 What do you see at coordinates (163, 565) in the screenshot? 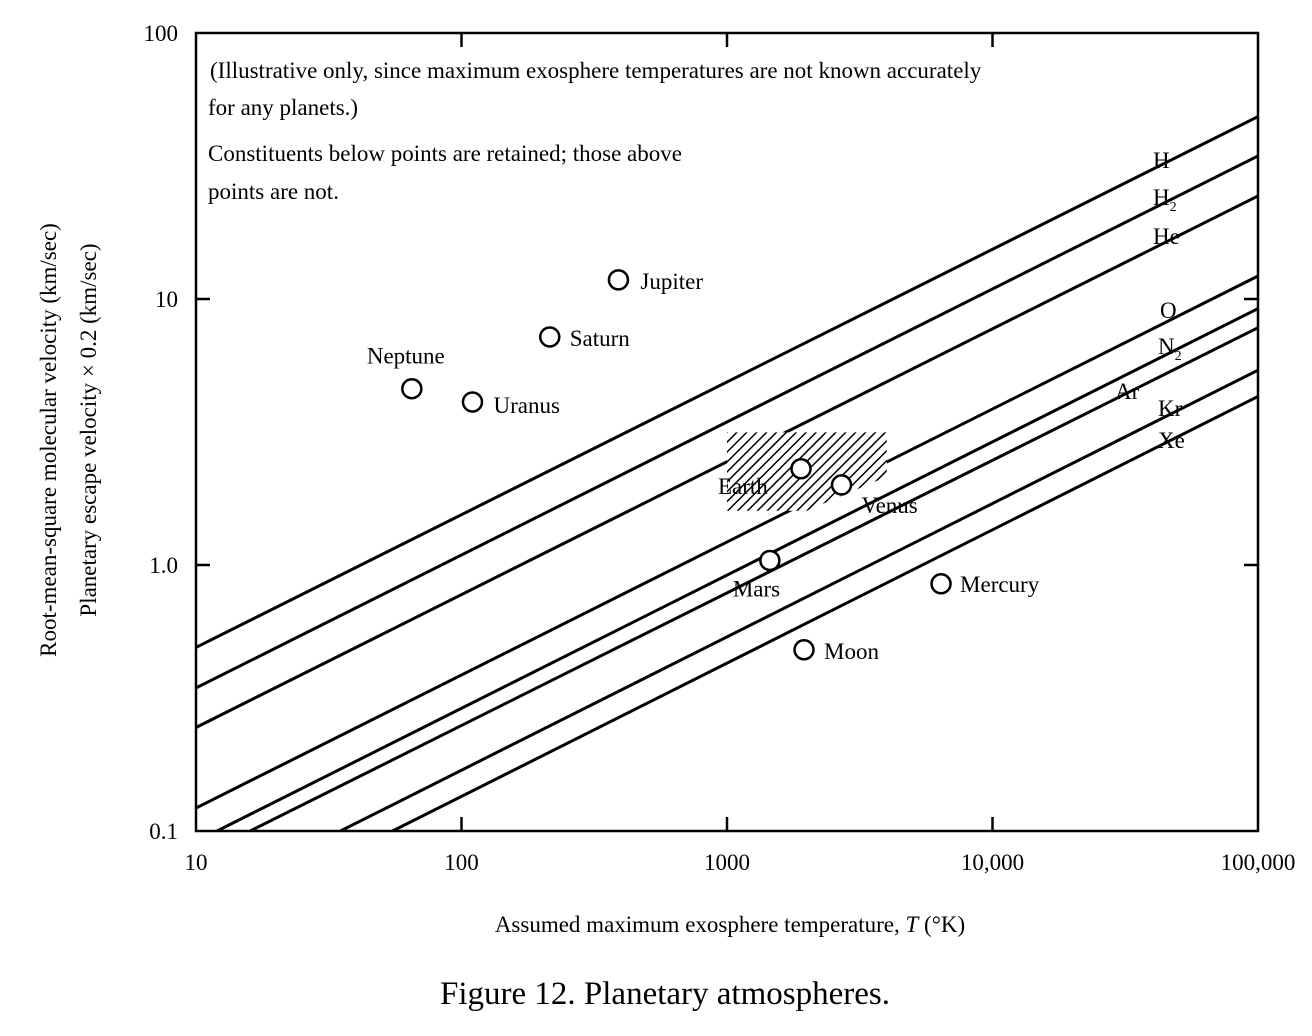
I see `y-tick-label: 1.0` at bounding box center [163, 565].